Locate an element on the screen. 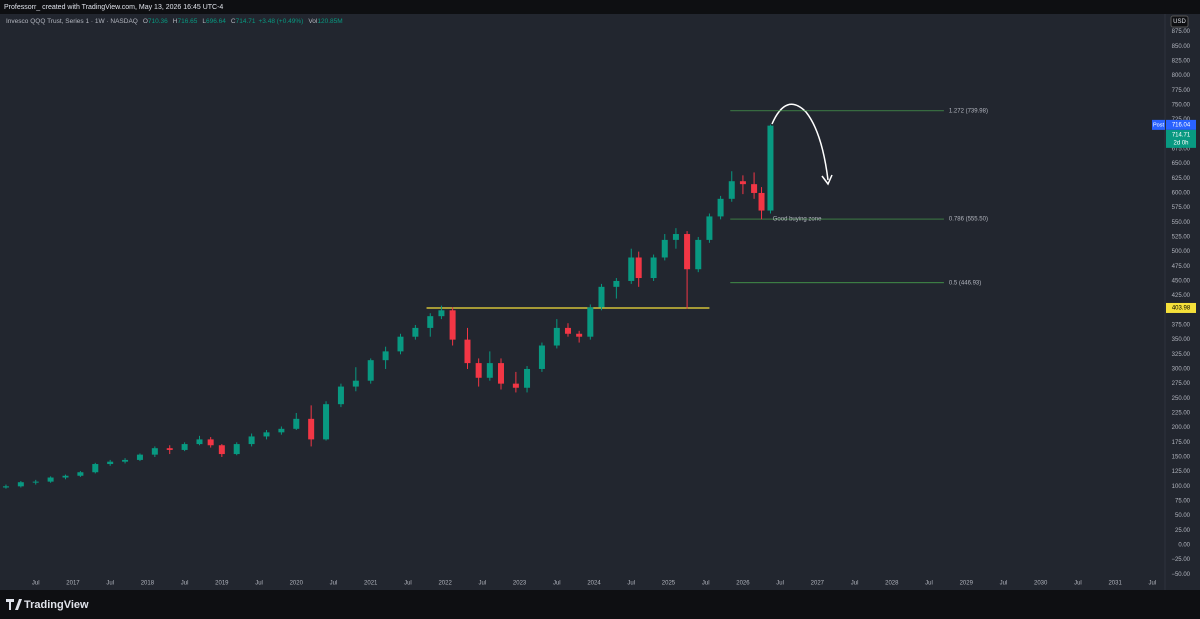  y-tick-label: 600.00 is located at coordinates (1181, 194).